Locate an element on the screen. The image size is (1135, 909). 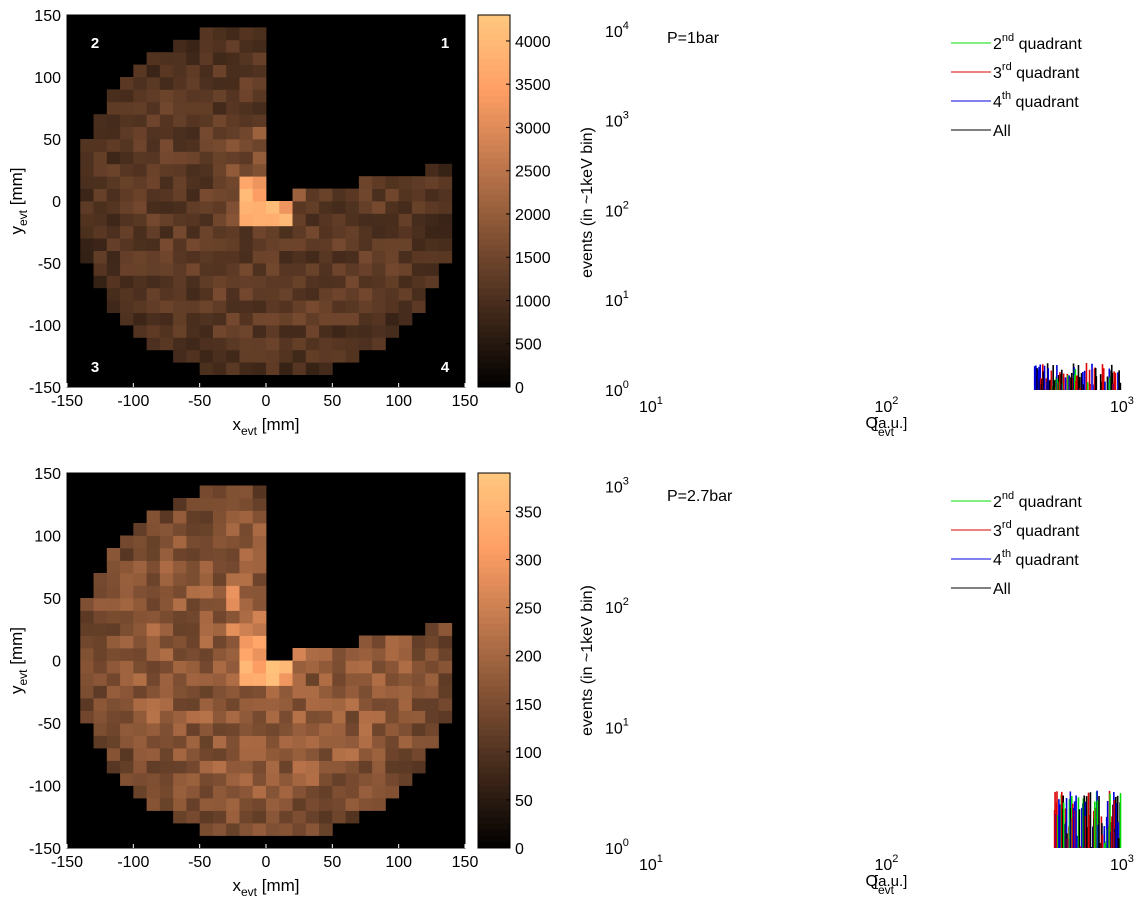
x-tick-label-base: 10 is located at coordinates (884, 407).